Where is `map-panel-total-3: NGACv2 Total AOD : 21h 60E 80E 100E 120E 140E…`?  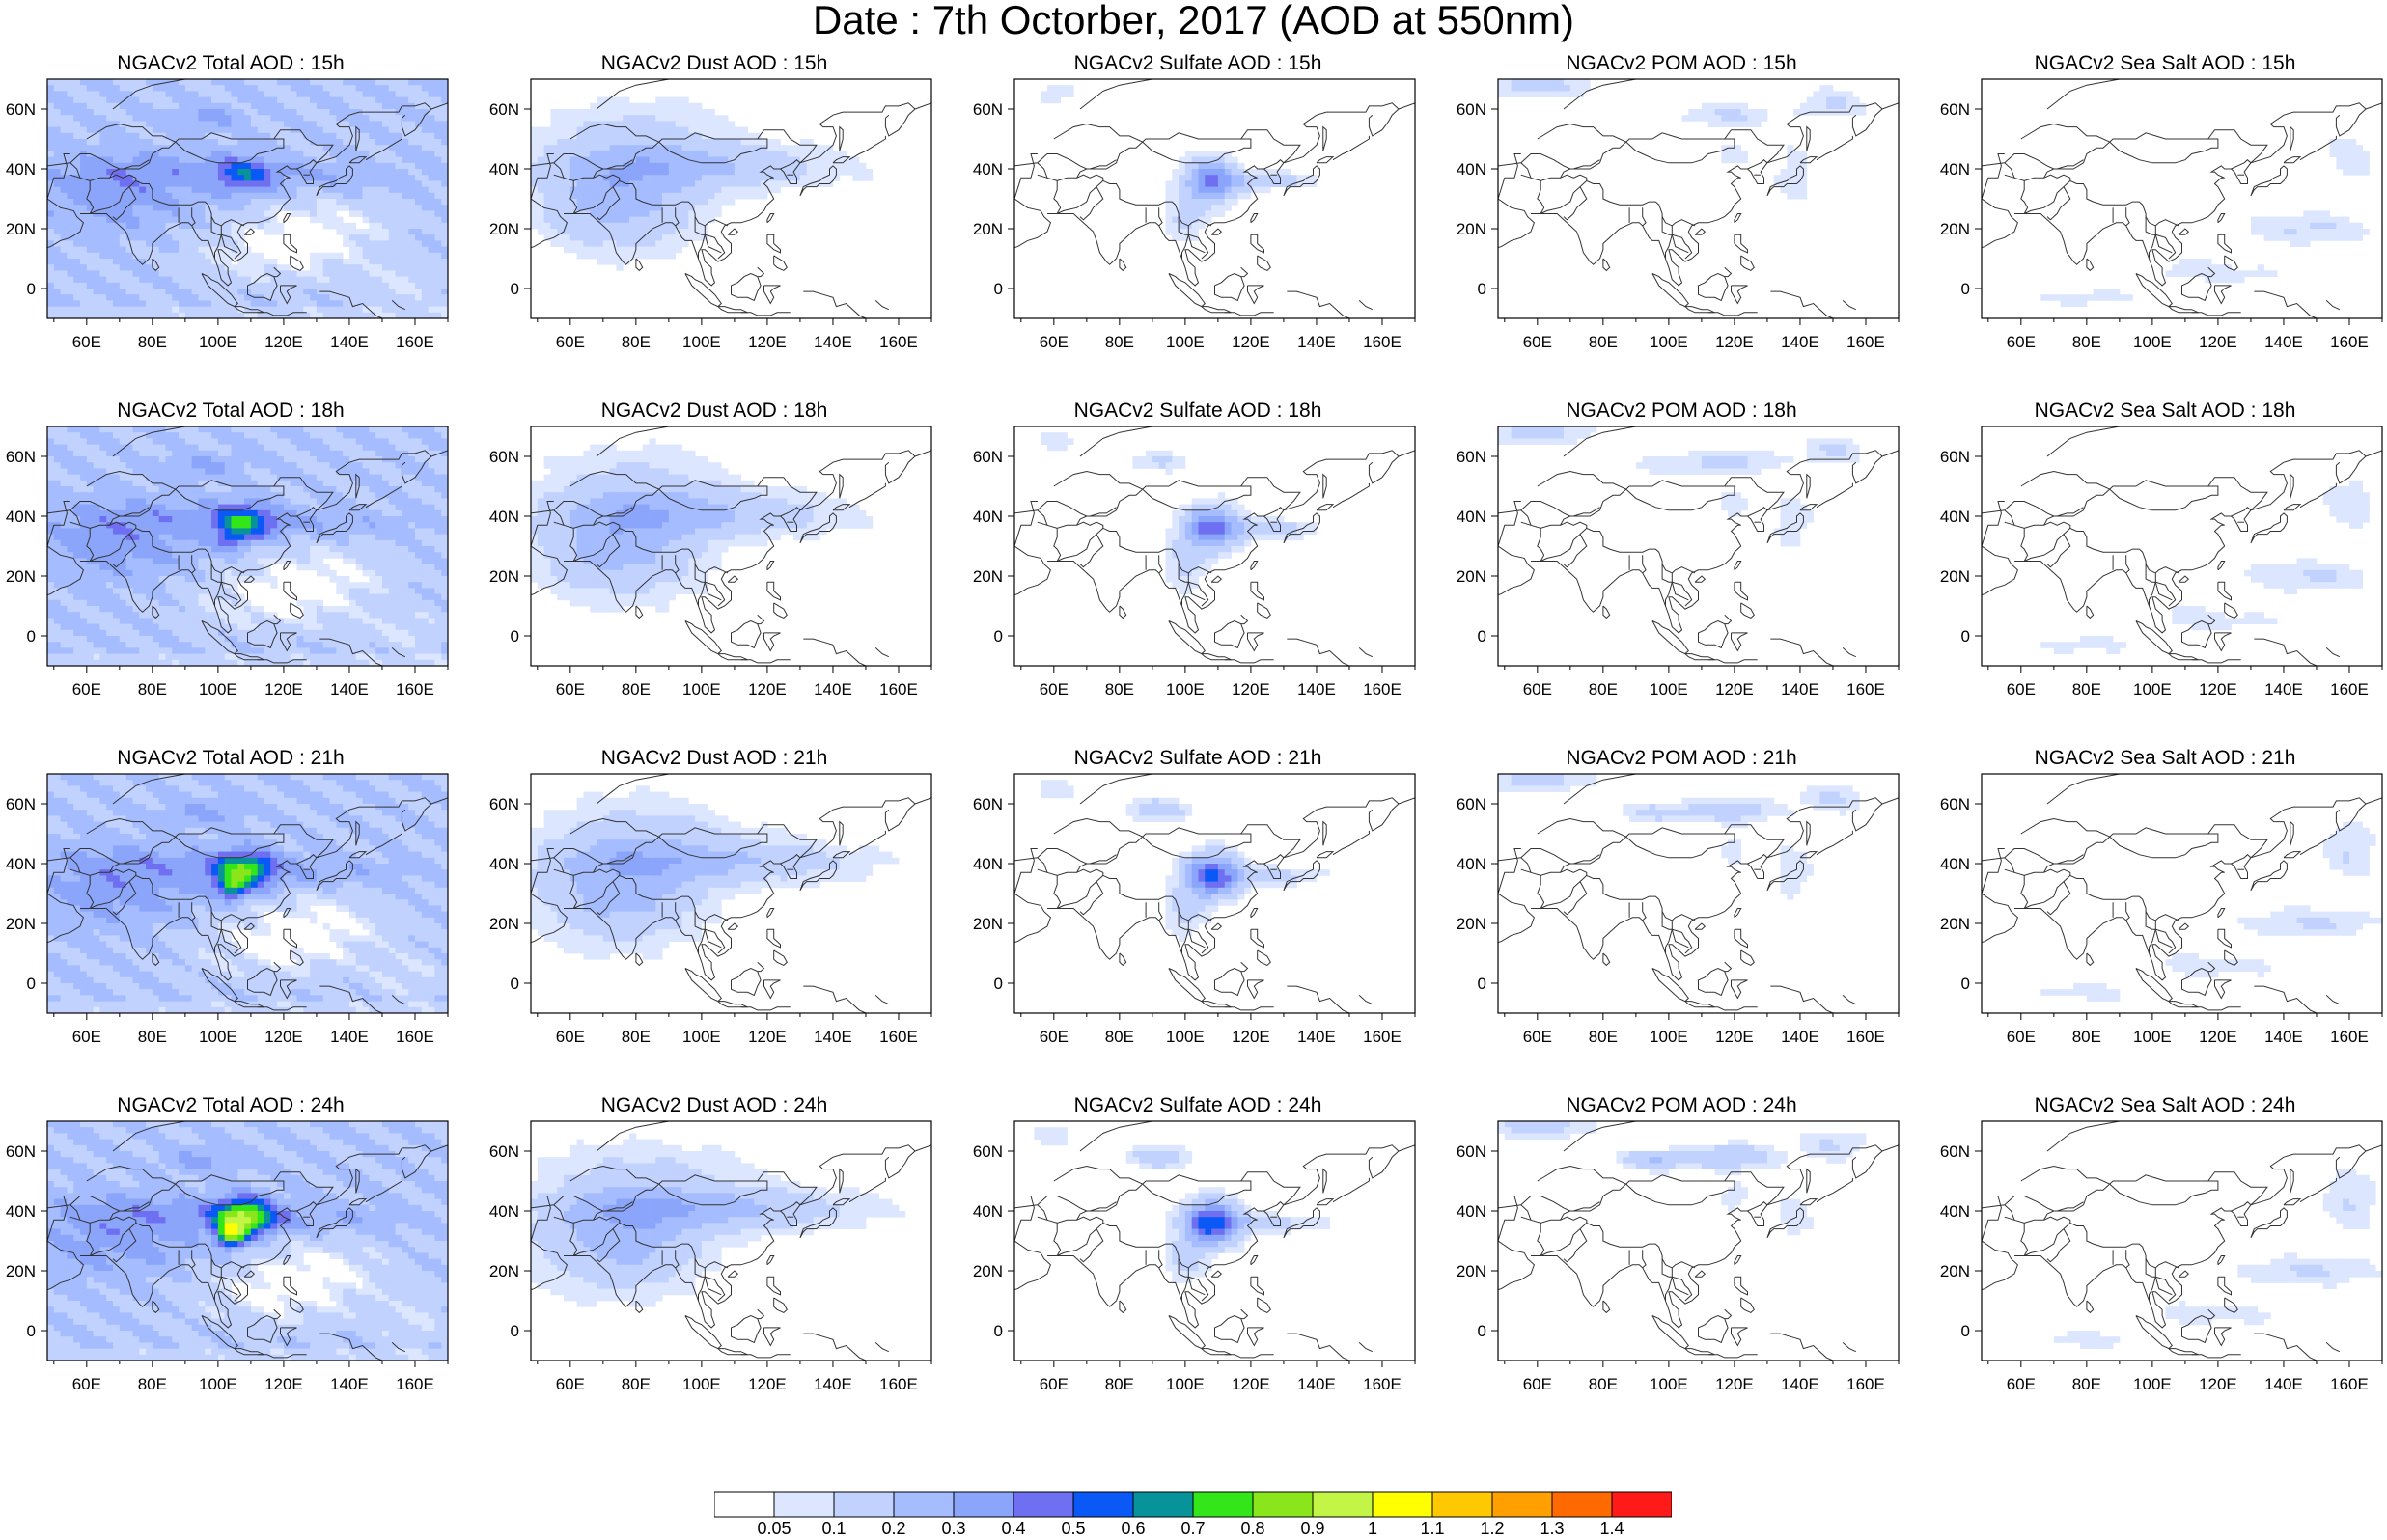
map-panel-total-3: NGACv2 Total AOD : 21h 60E 80E 100E 120E 140E… is located at coordinates (231, 911).